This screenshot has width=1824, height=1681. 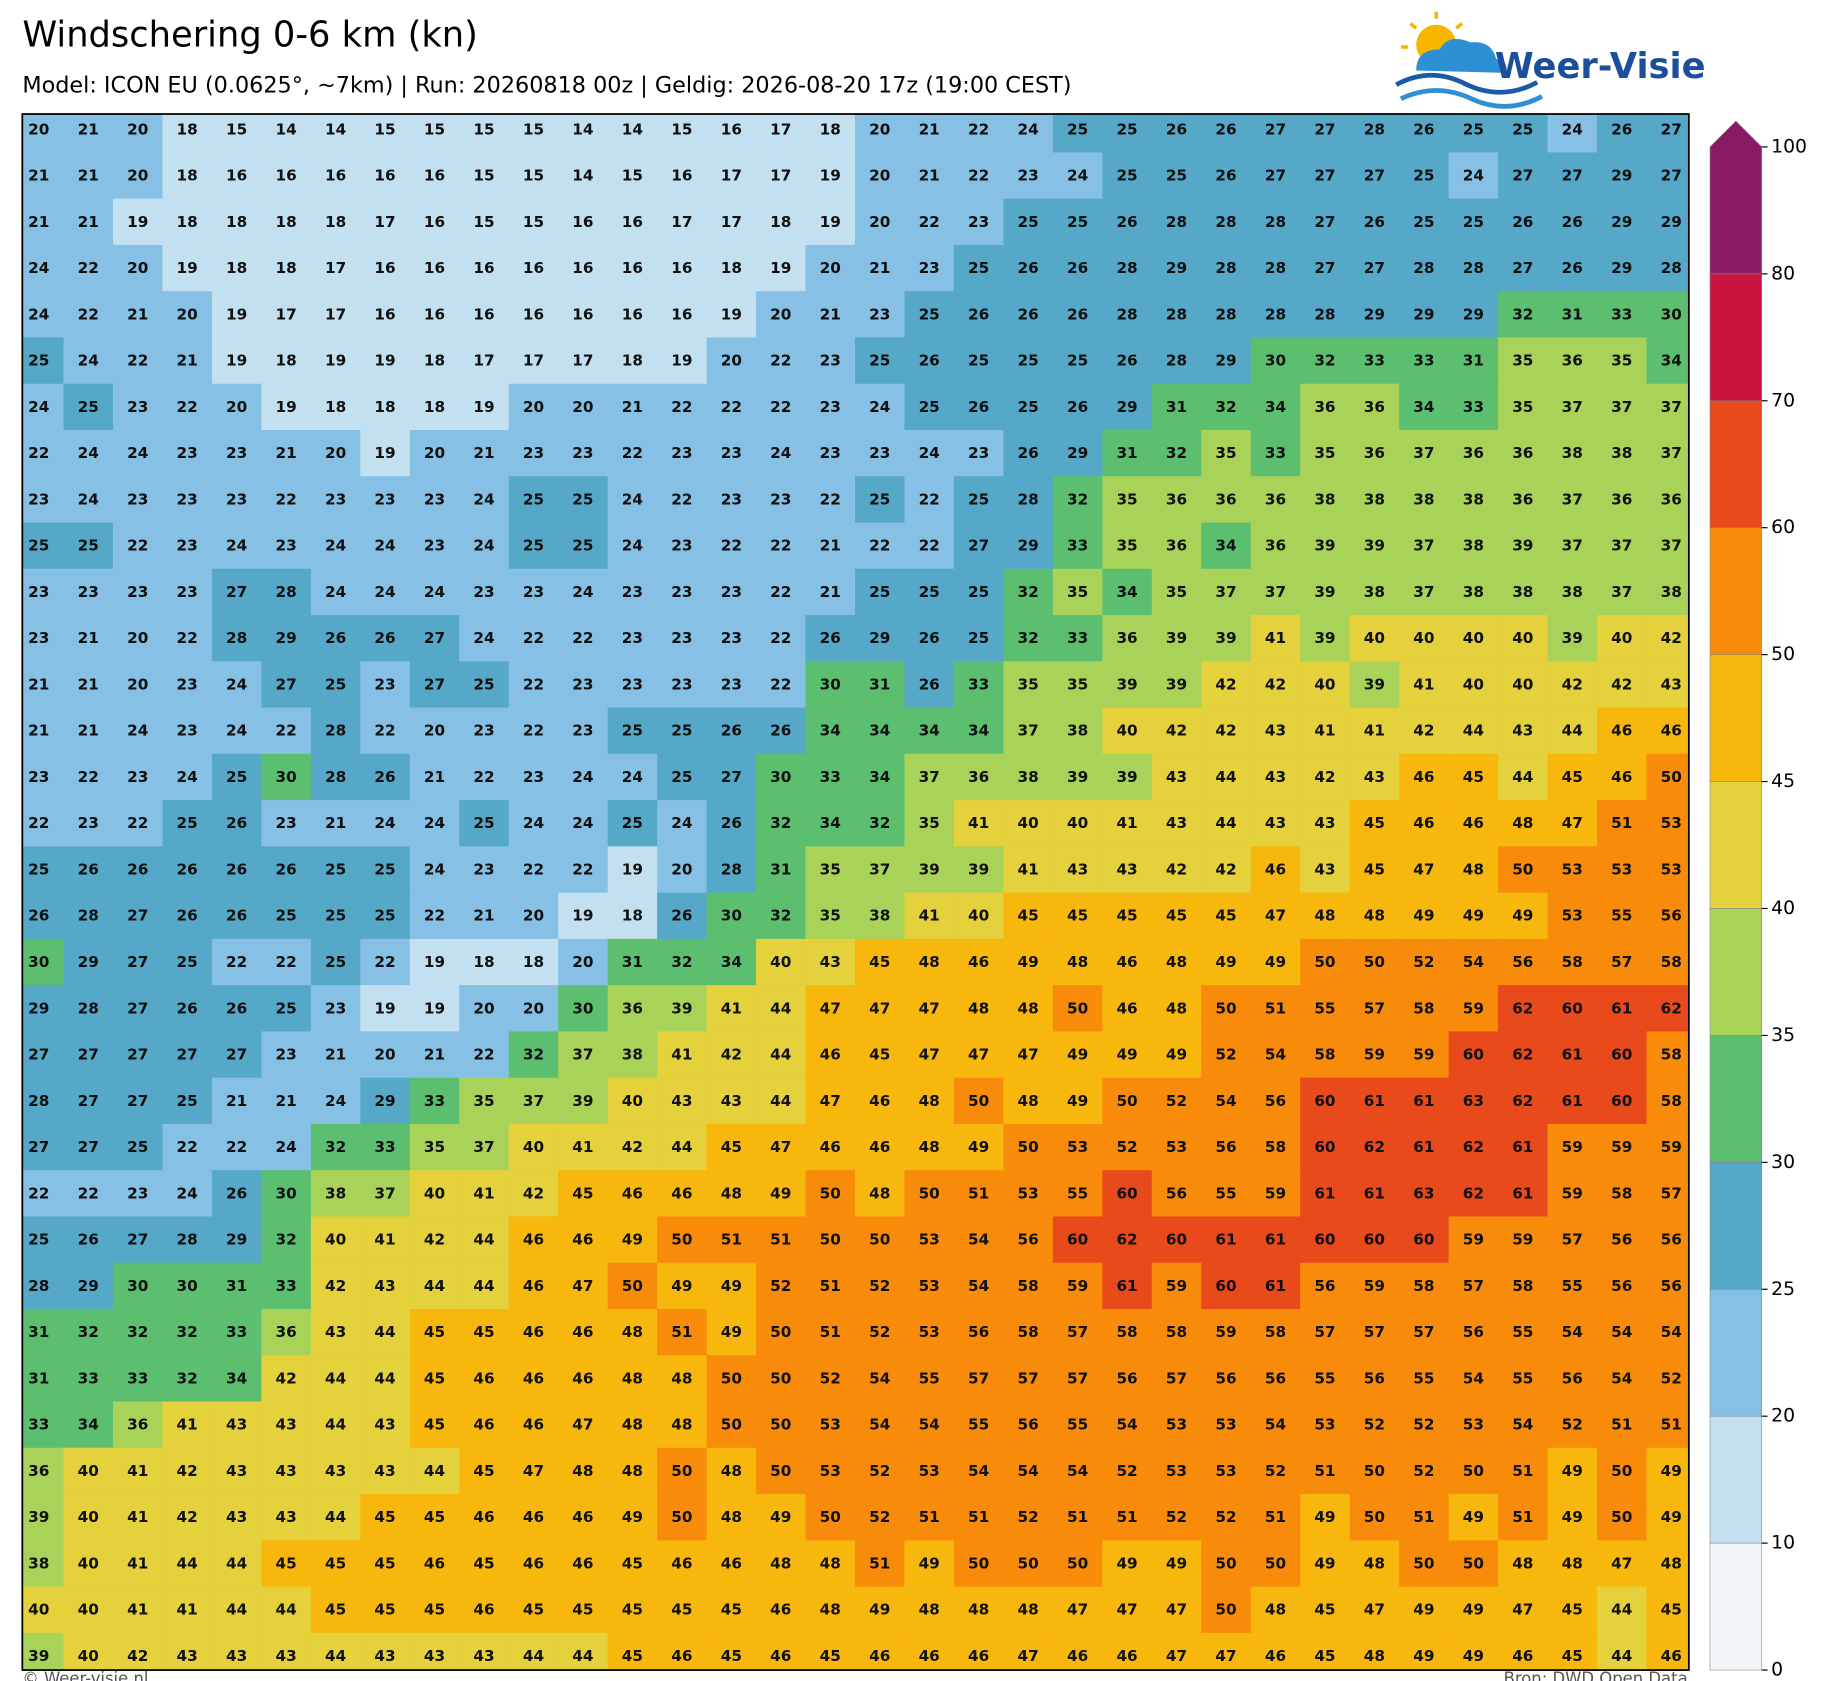 I want to click on cell-value: 53, so click(x=929, y=1471).